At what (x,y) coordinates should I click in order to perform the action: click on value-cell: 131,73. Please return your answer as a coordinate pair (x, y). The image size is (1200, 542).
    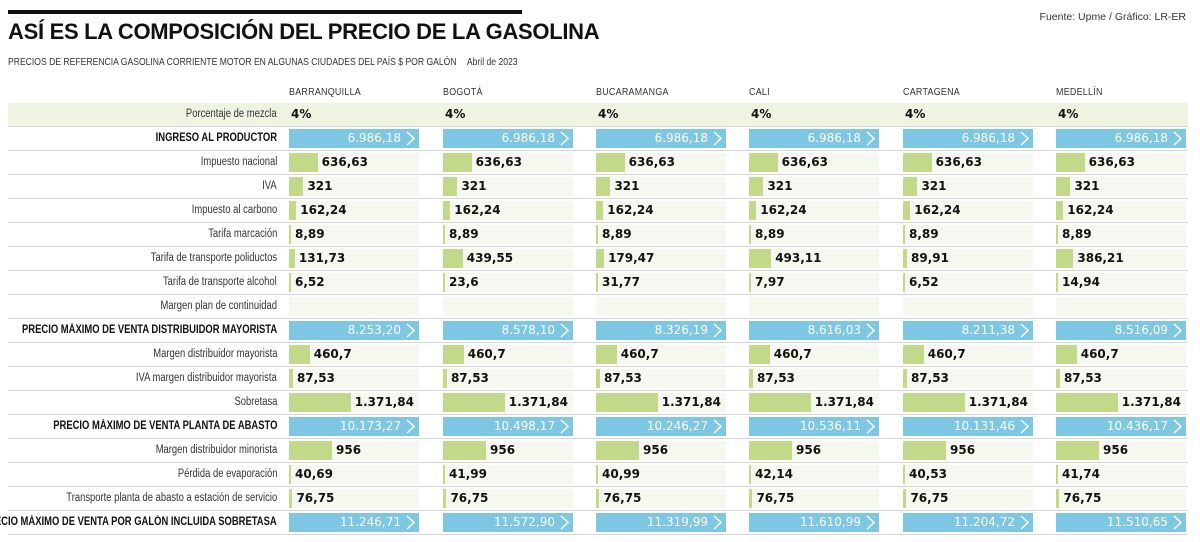
    Looking at the image, I should click on (354, 258).